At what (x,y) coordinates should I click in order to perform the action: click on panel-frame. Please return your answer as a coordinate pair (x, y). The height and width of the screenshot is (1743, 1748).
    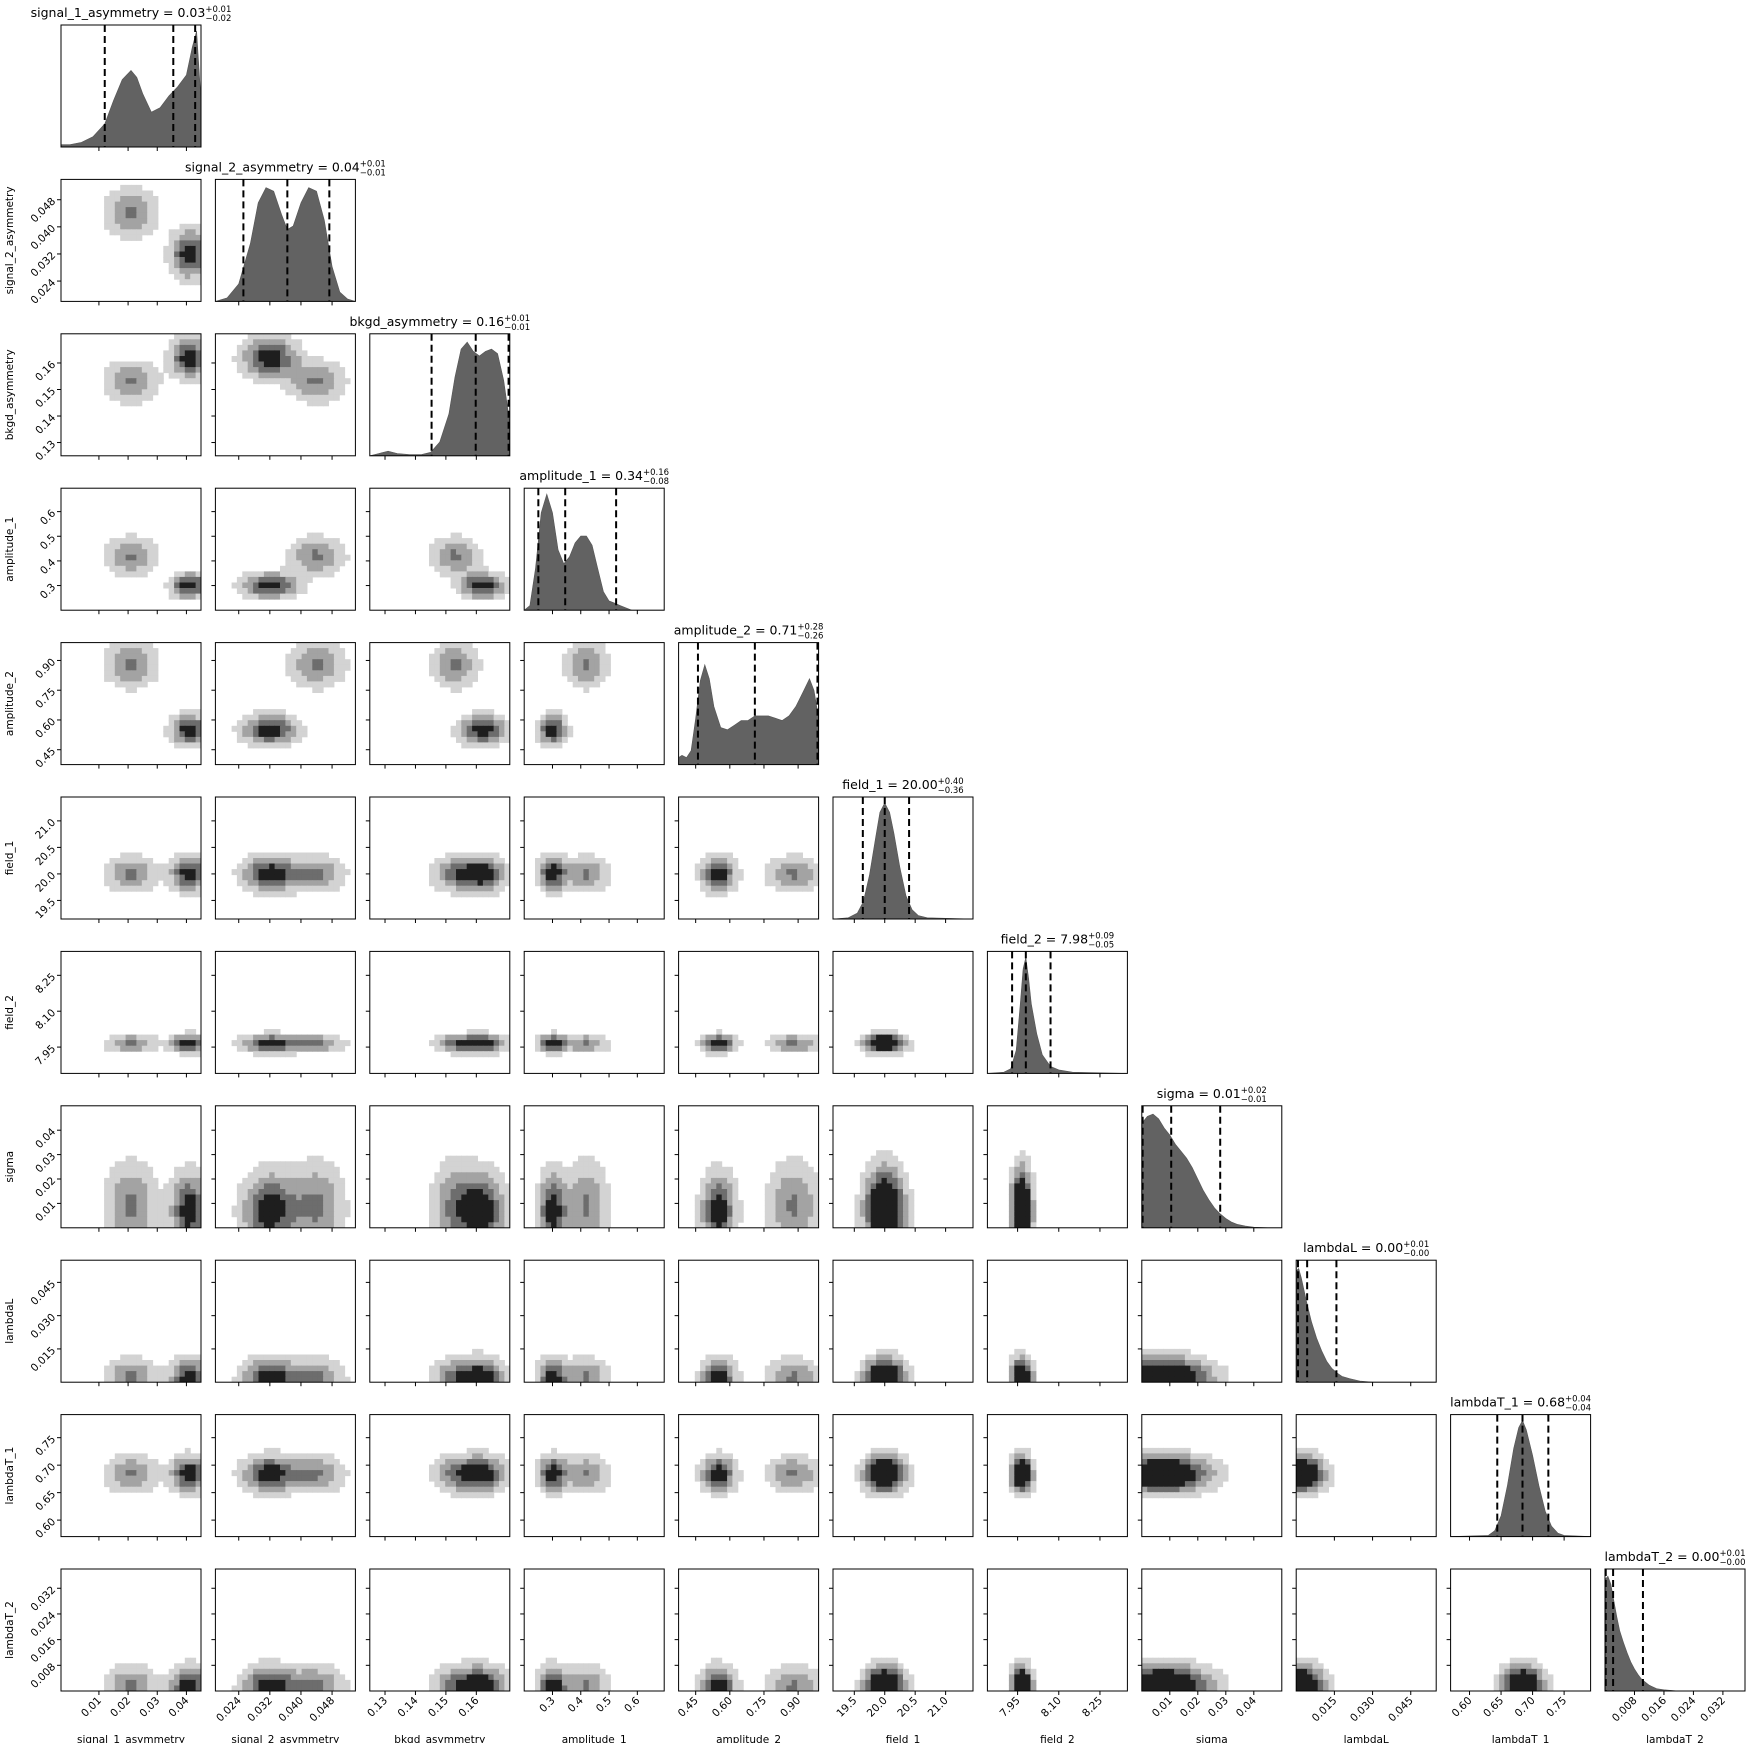
    Looking at the image, I should click on (285, 1012).